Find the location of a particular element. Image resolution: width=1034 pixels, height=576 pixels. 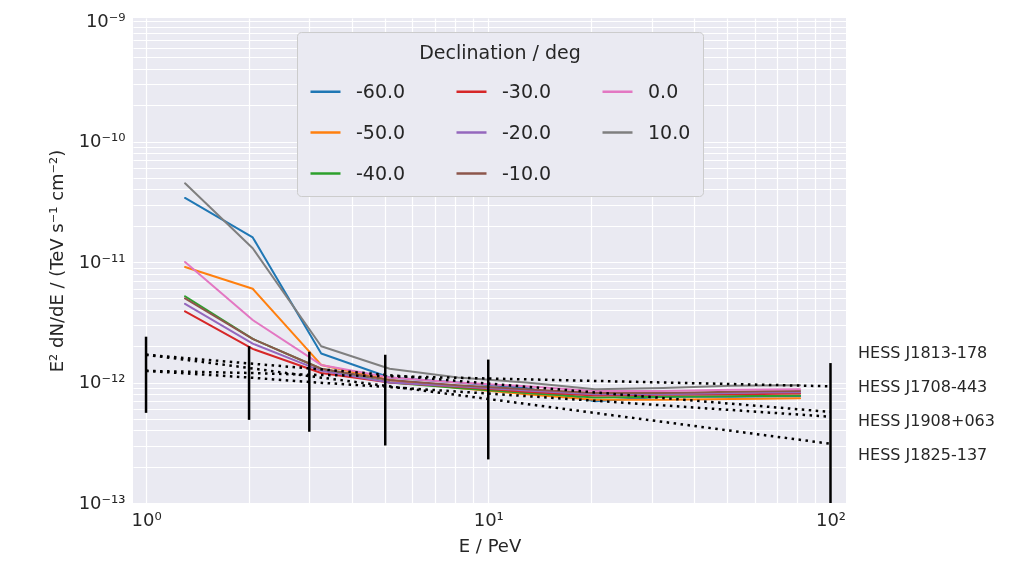

legend-label: -30.0 is located at coordinates (527, 90).